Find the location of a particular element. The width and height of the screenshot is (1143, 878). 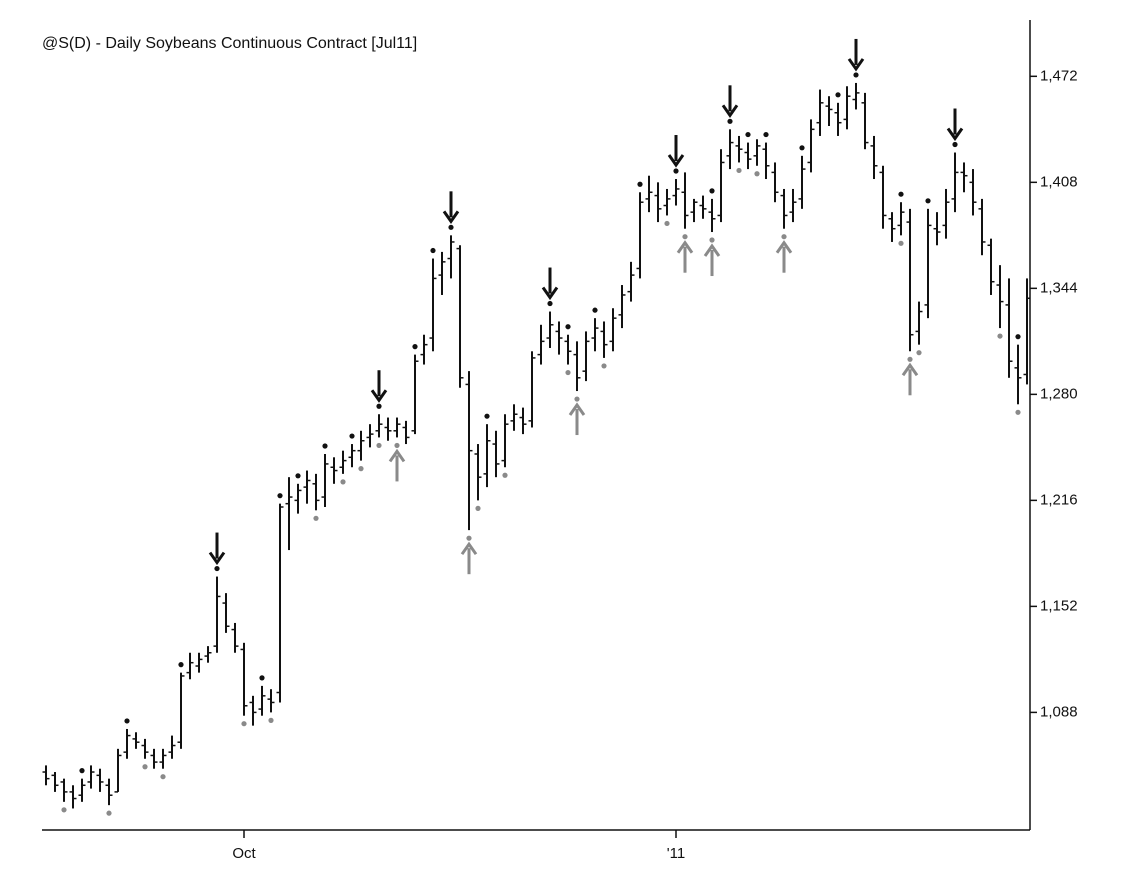

y-tick-label: 1,280 is located at coordinates (1059, 393).